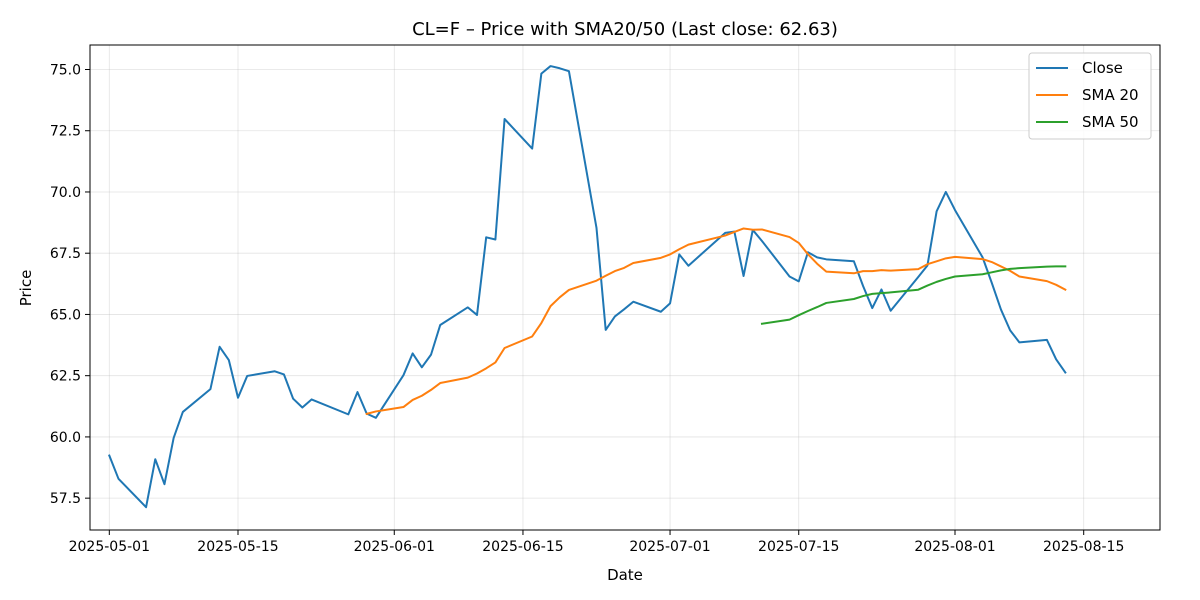 The height and width of the screenshot is (600, 1200). Describe the element at coordinates (65, 377) in the screenshot. I see `y-tick-label: 62.5` at that location.